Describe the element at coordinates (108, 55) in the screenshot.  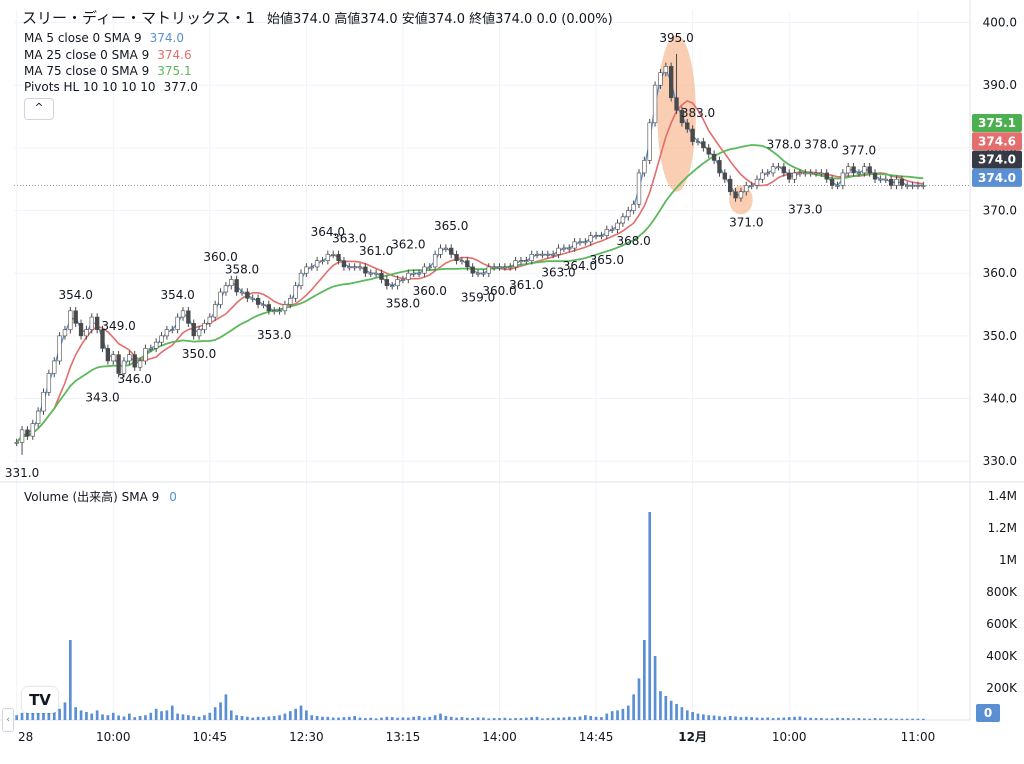
I see `legend-ma25: MA 25 close 0 SMA 9 374.6` at that location.